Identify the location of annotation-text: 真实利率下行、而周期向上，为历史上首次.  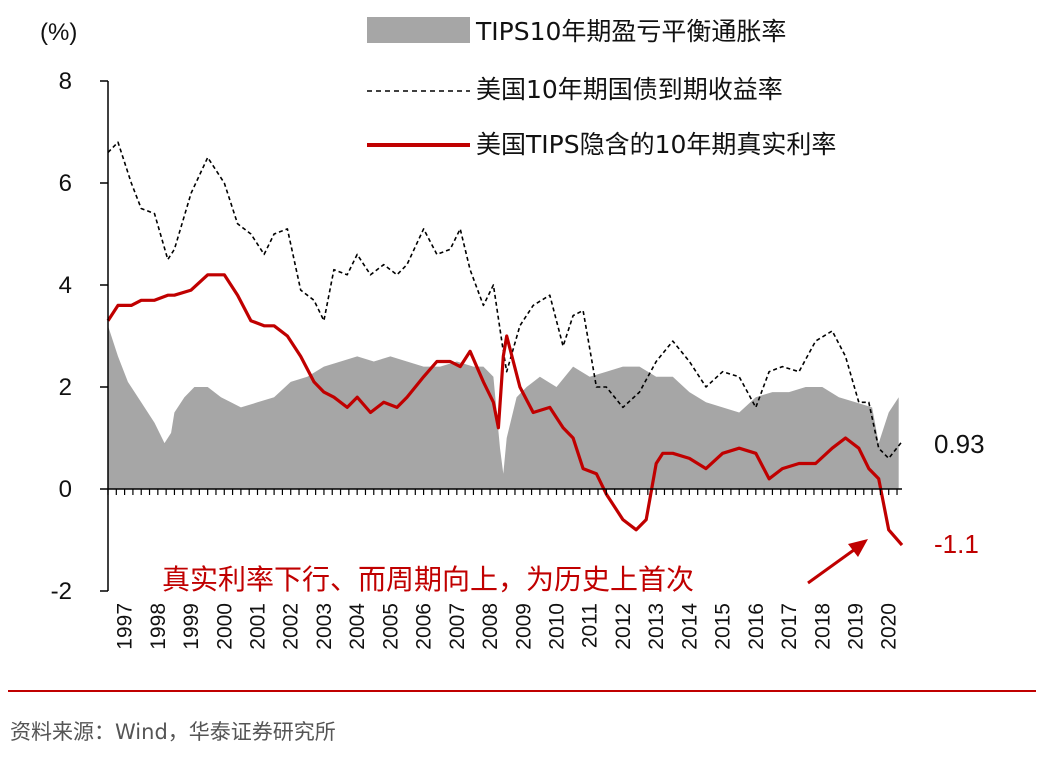
(428, 579).